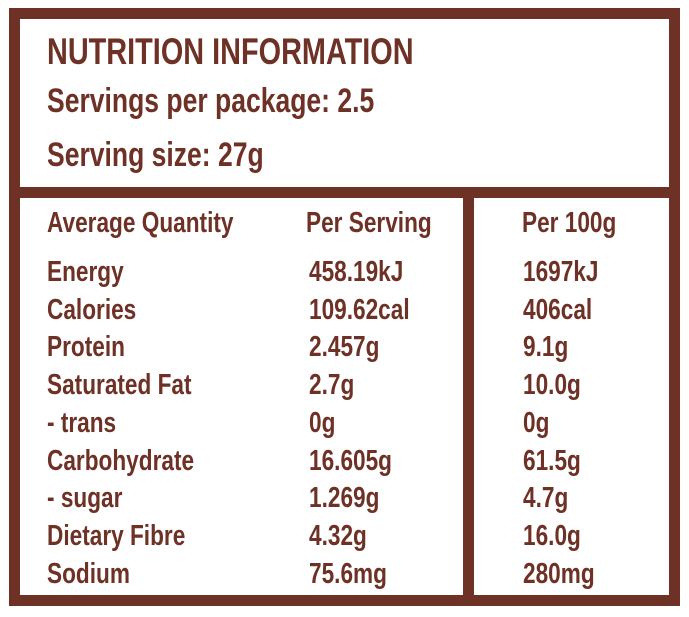 Image resolution: width=689 pixels, height=617 pixels. I want to click on panel-title: NUTRITION INFORMATION, so click(230, 51).